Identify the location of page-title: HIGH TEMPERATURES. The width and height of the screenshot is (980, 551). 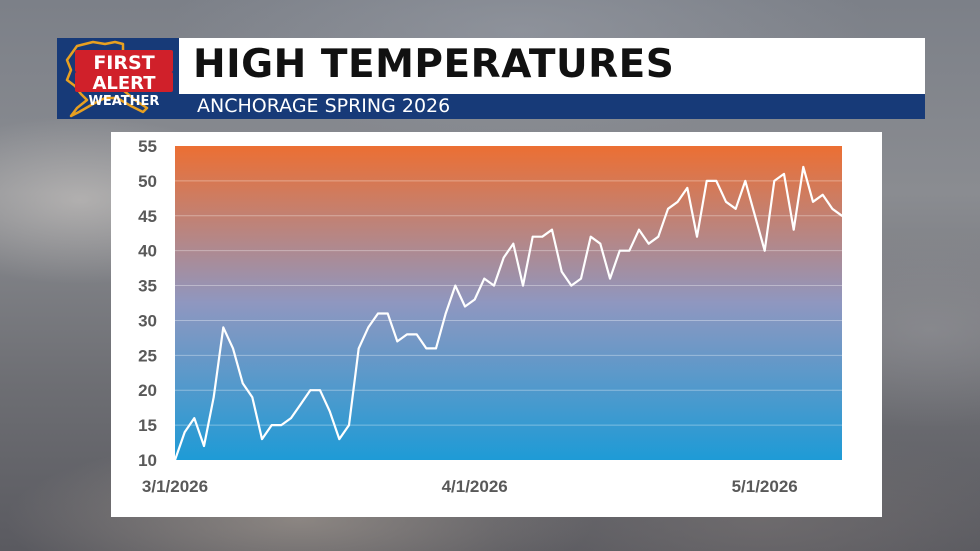
(434, 64).